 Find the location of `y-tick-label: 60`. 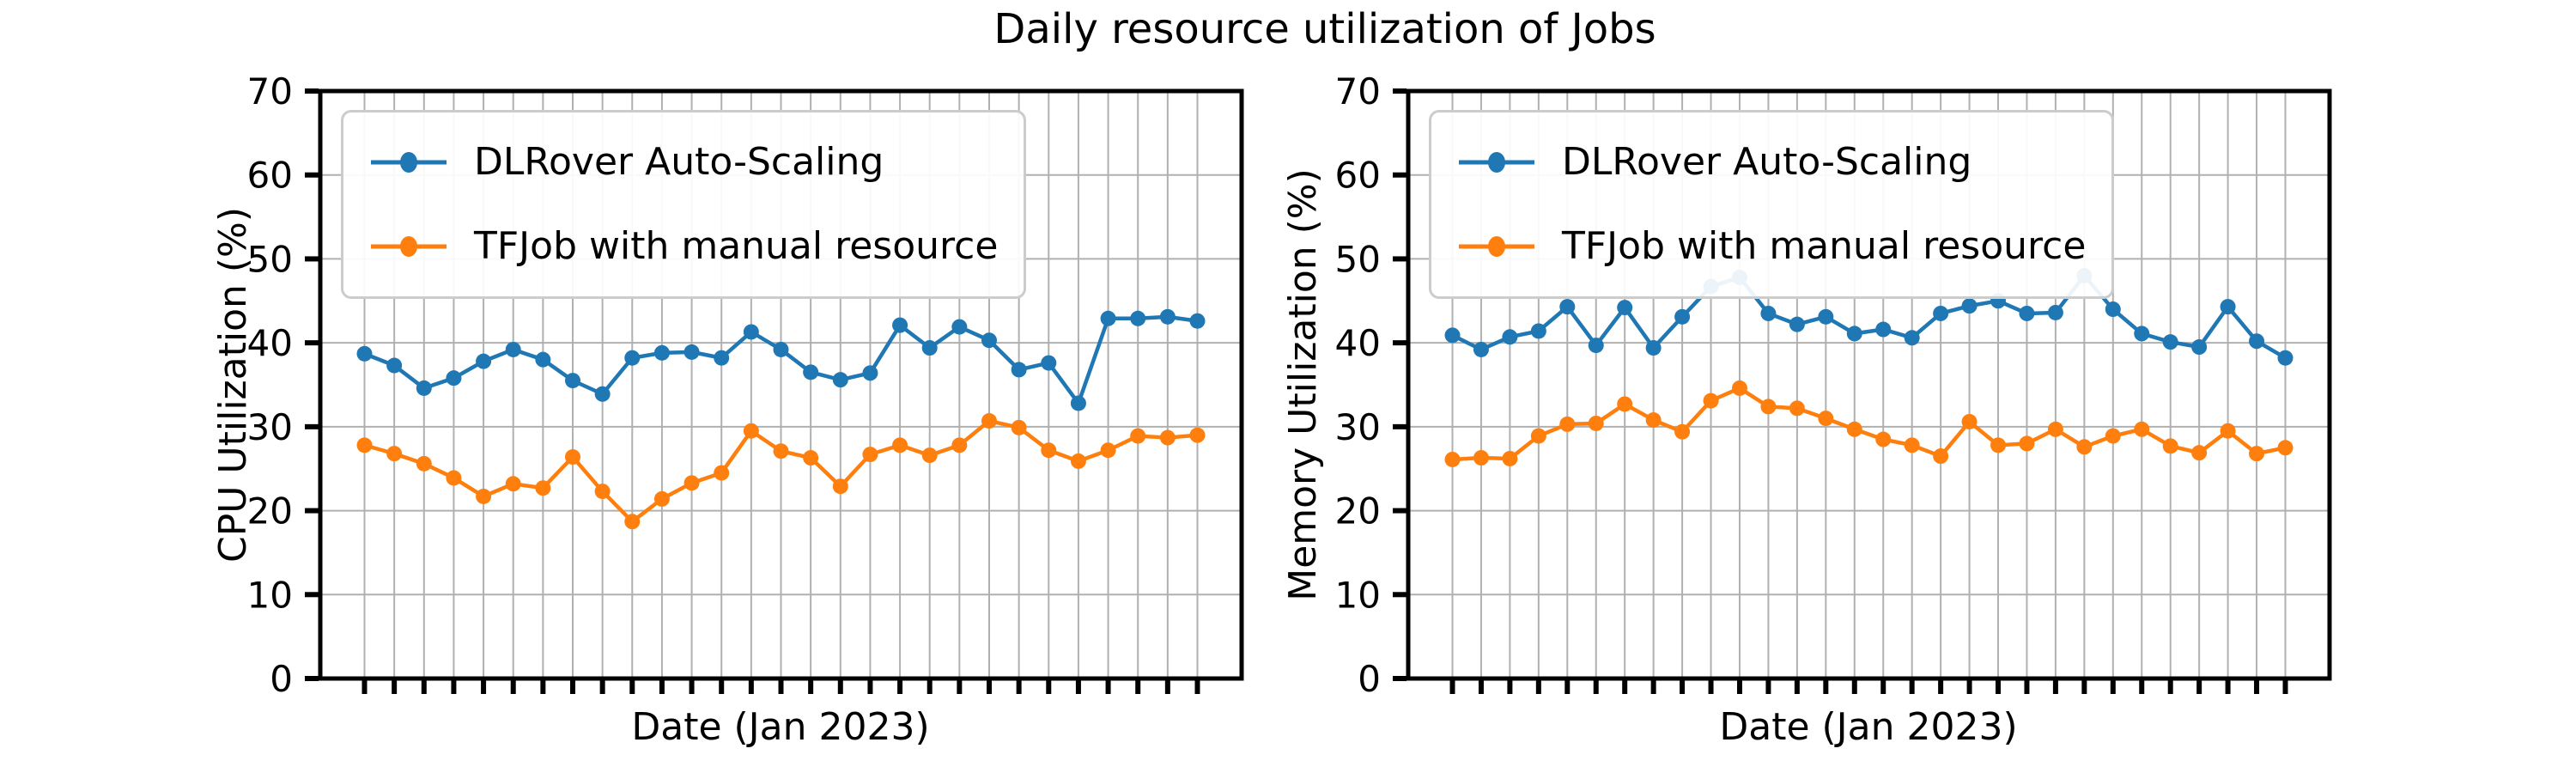

y-tick-label: 60 is located at coordinates (1358, 176).